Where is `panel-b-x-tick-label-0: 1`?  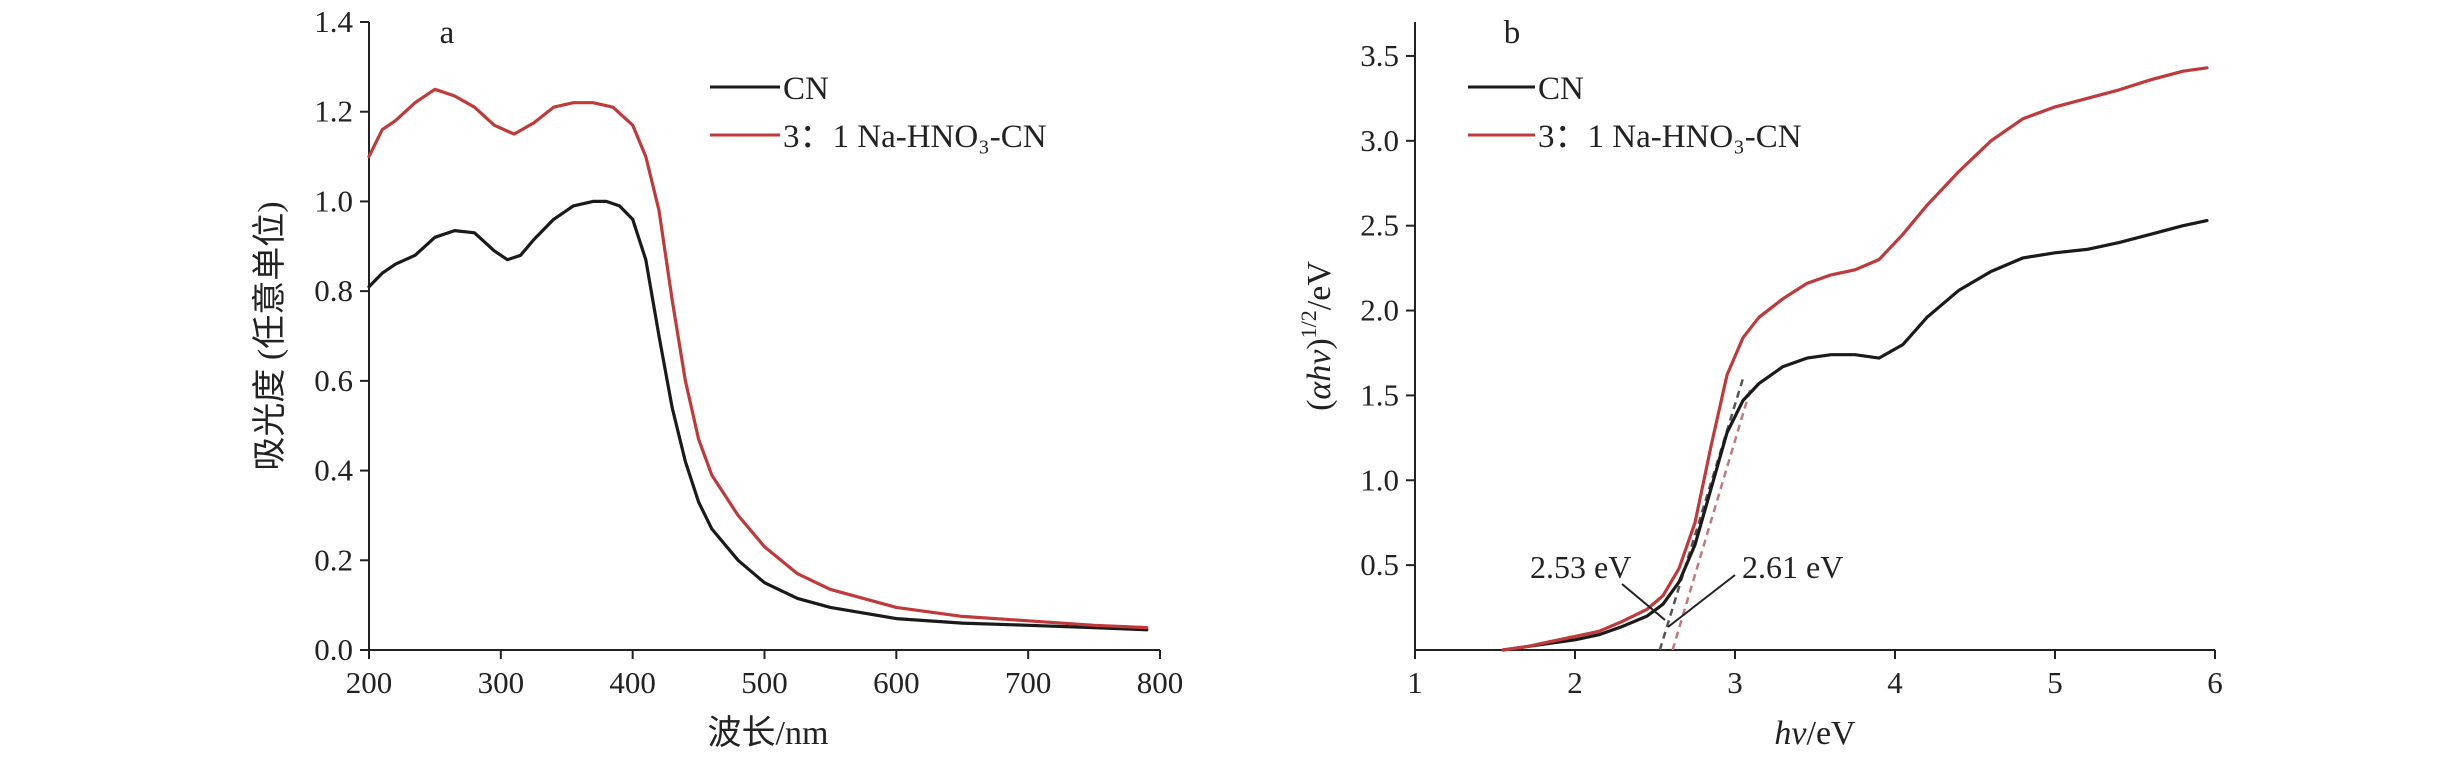
panel-b-x-tick-label-0: 1 is located at coordinates (1415, 682).